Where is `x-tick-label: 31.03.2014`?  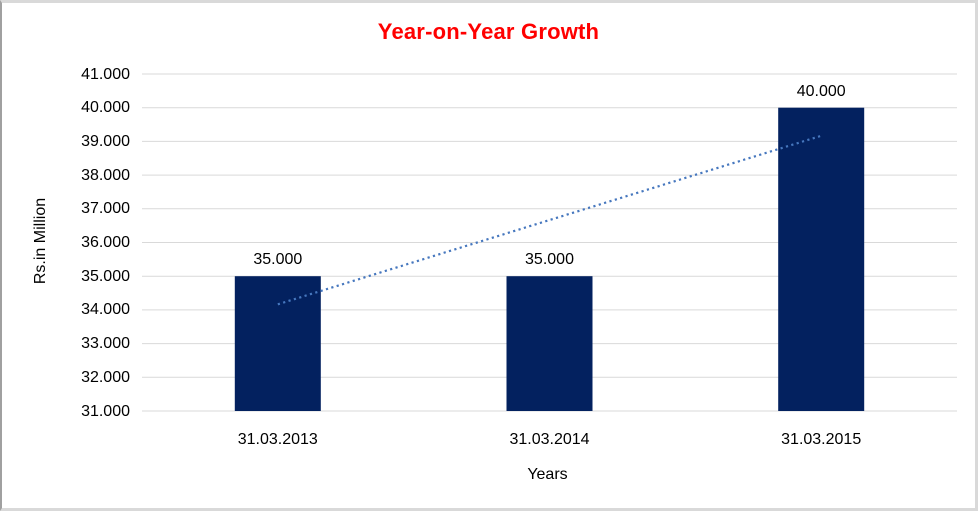
x-tick-label: 31.03.2014 is located at coordinates (549, 439).